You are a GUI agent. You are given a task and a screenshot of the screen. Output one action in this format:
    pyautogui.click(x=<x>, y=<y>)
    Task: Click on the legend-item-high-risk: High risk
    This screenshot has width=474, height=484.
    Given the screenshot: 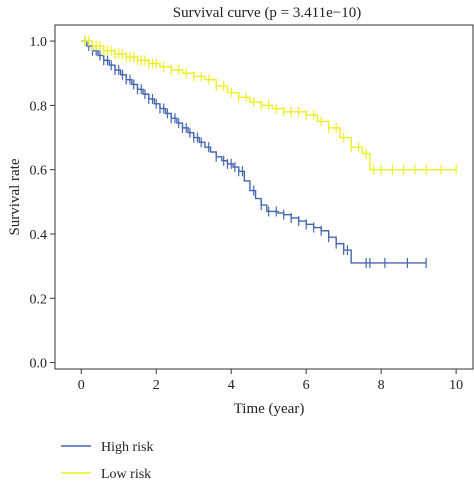 What is the action you would take?
    pyautogui.click(x=107, y=447)
    